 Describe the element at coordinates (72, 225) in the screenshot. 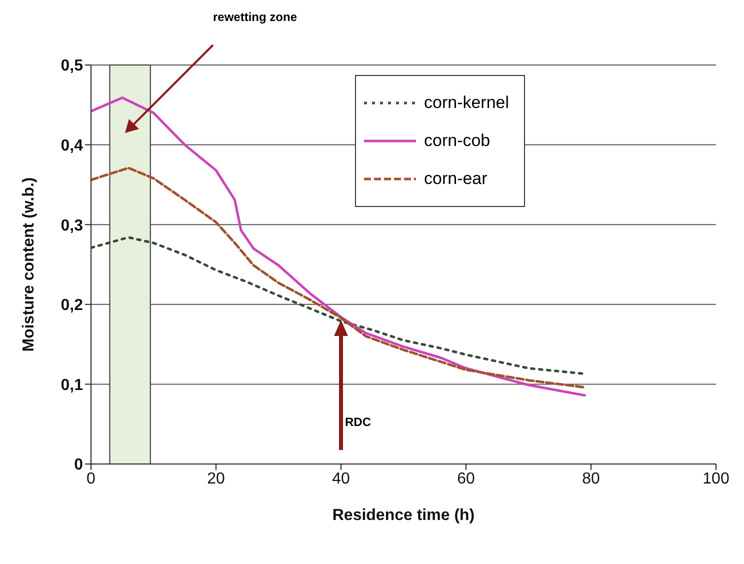

I see `y-tick-label: 0,3` at that location.